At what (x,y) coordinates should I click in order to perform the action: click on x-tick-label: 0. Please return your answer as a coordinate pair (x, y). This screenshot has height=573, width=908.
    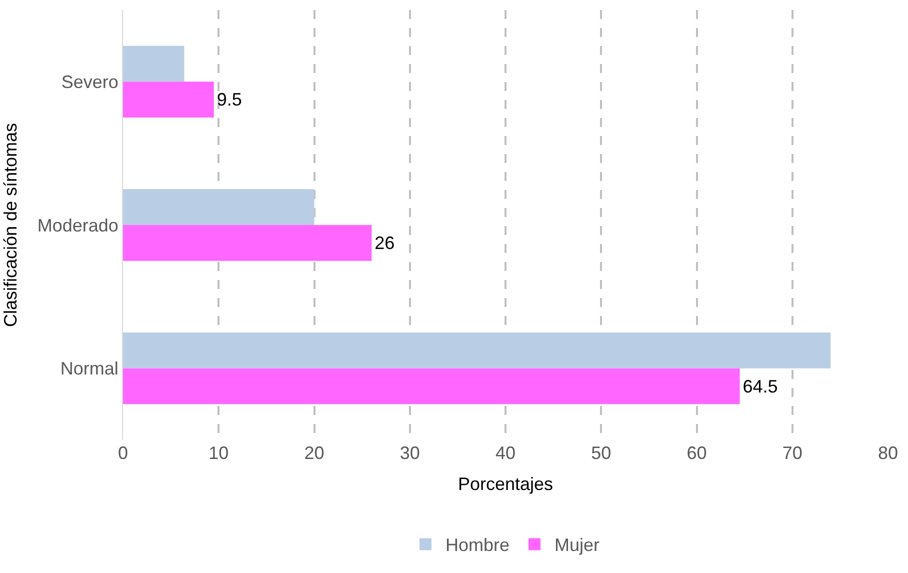
    Looking at the image, I should click on (123, 453).